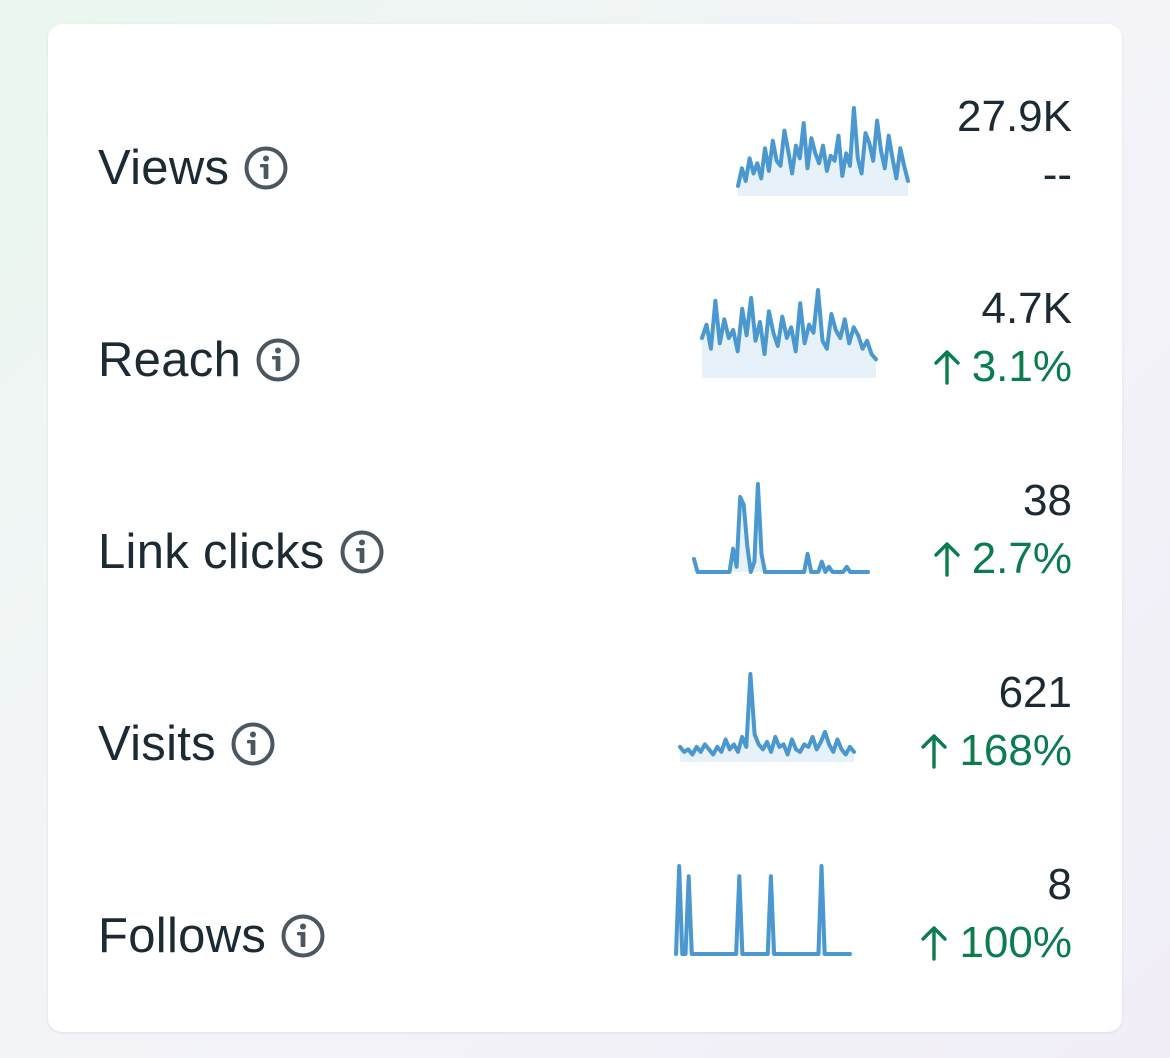 The height and width of the screenshot is (1058, 1170). Describe the element at coordinates (1047, 500) in the screenshot. I see `metric-value: 38` at that location.